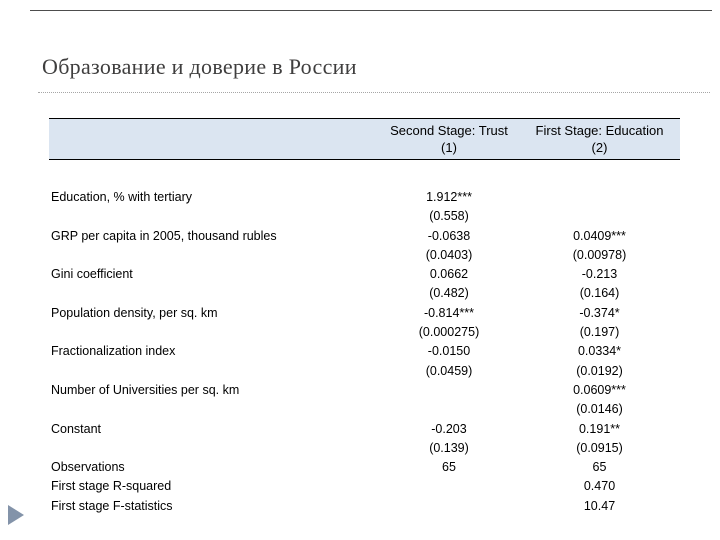 This screenshot has width=720, height=540. Describe the element at coordinates (111, 486) in the screenshot. I see `stat-label: First stage R-squared` at that location.